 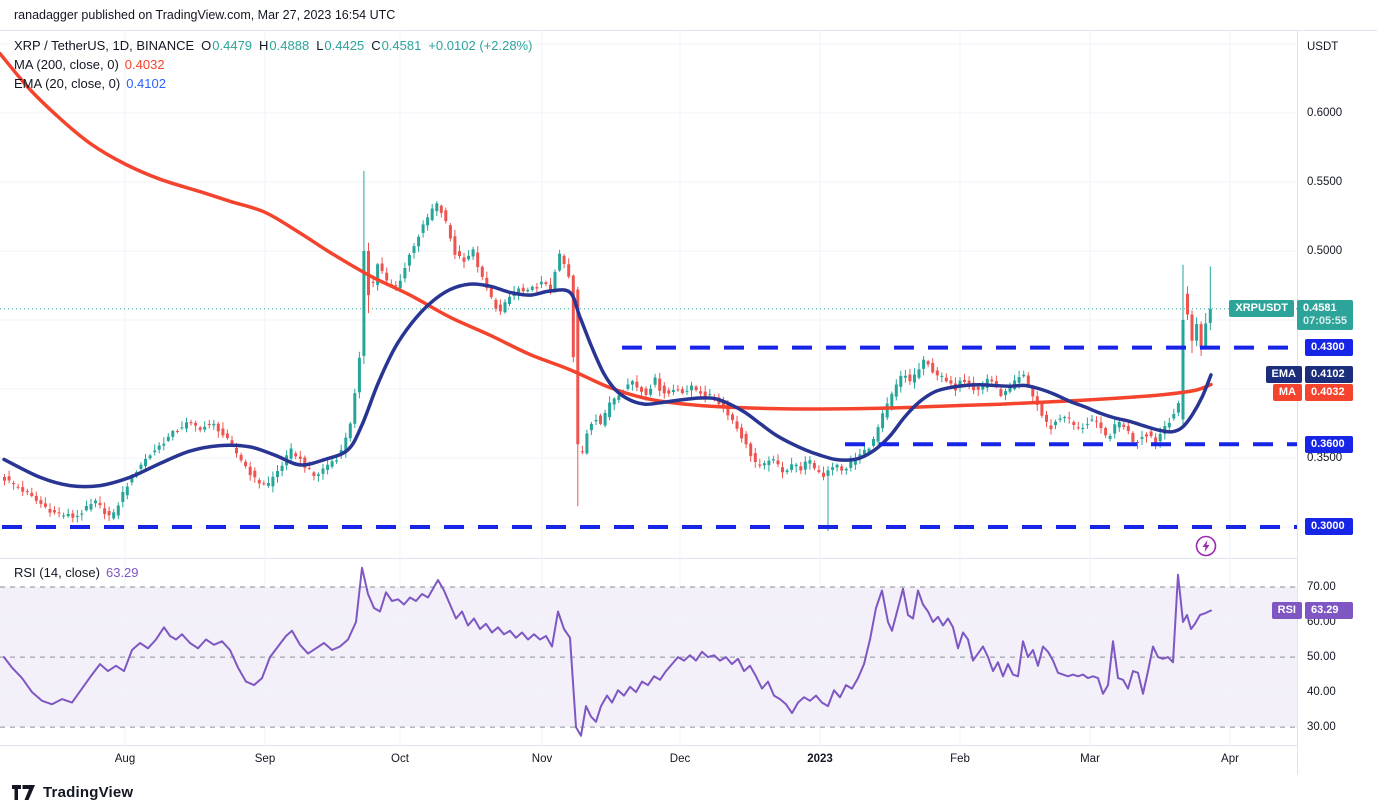 What do you see at coordinates (1325, 112) in the screenshot?
I see `price-axis-tick: 0.6000` at bounding box center [1325, 112].